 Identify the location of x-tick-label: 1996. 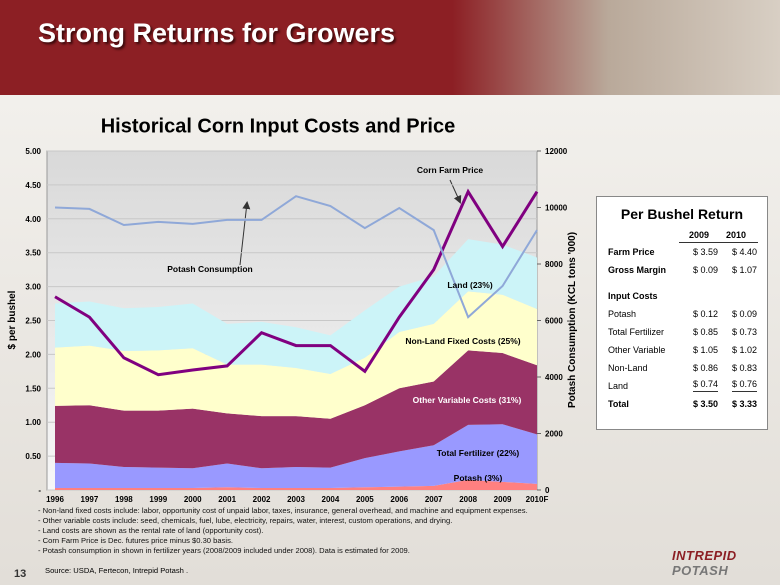
(55, 499).